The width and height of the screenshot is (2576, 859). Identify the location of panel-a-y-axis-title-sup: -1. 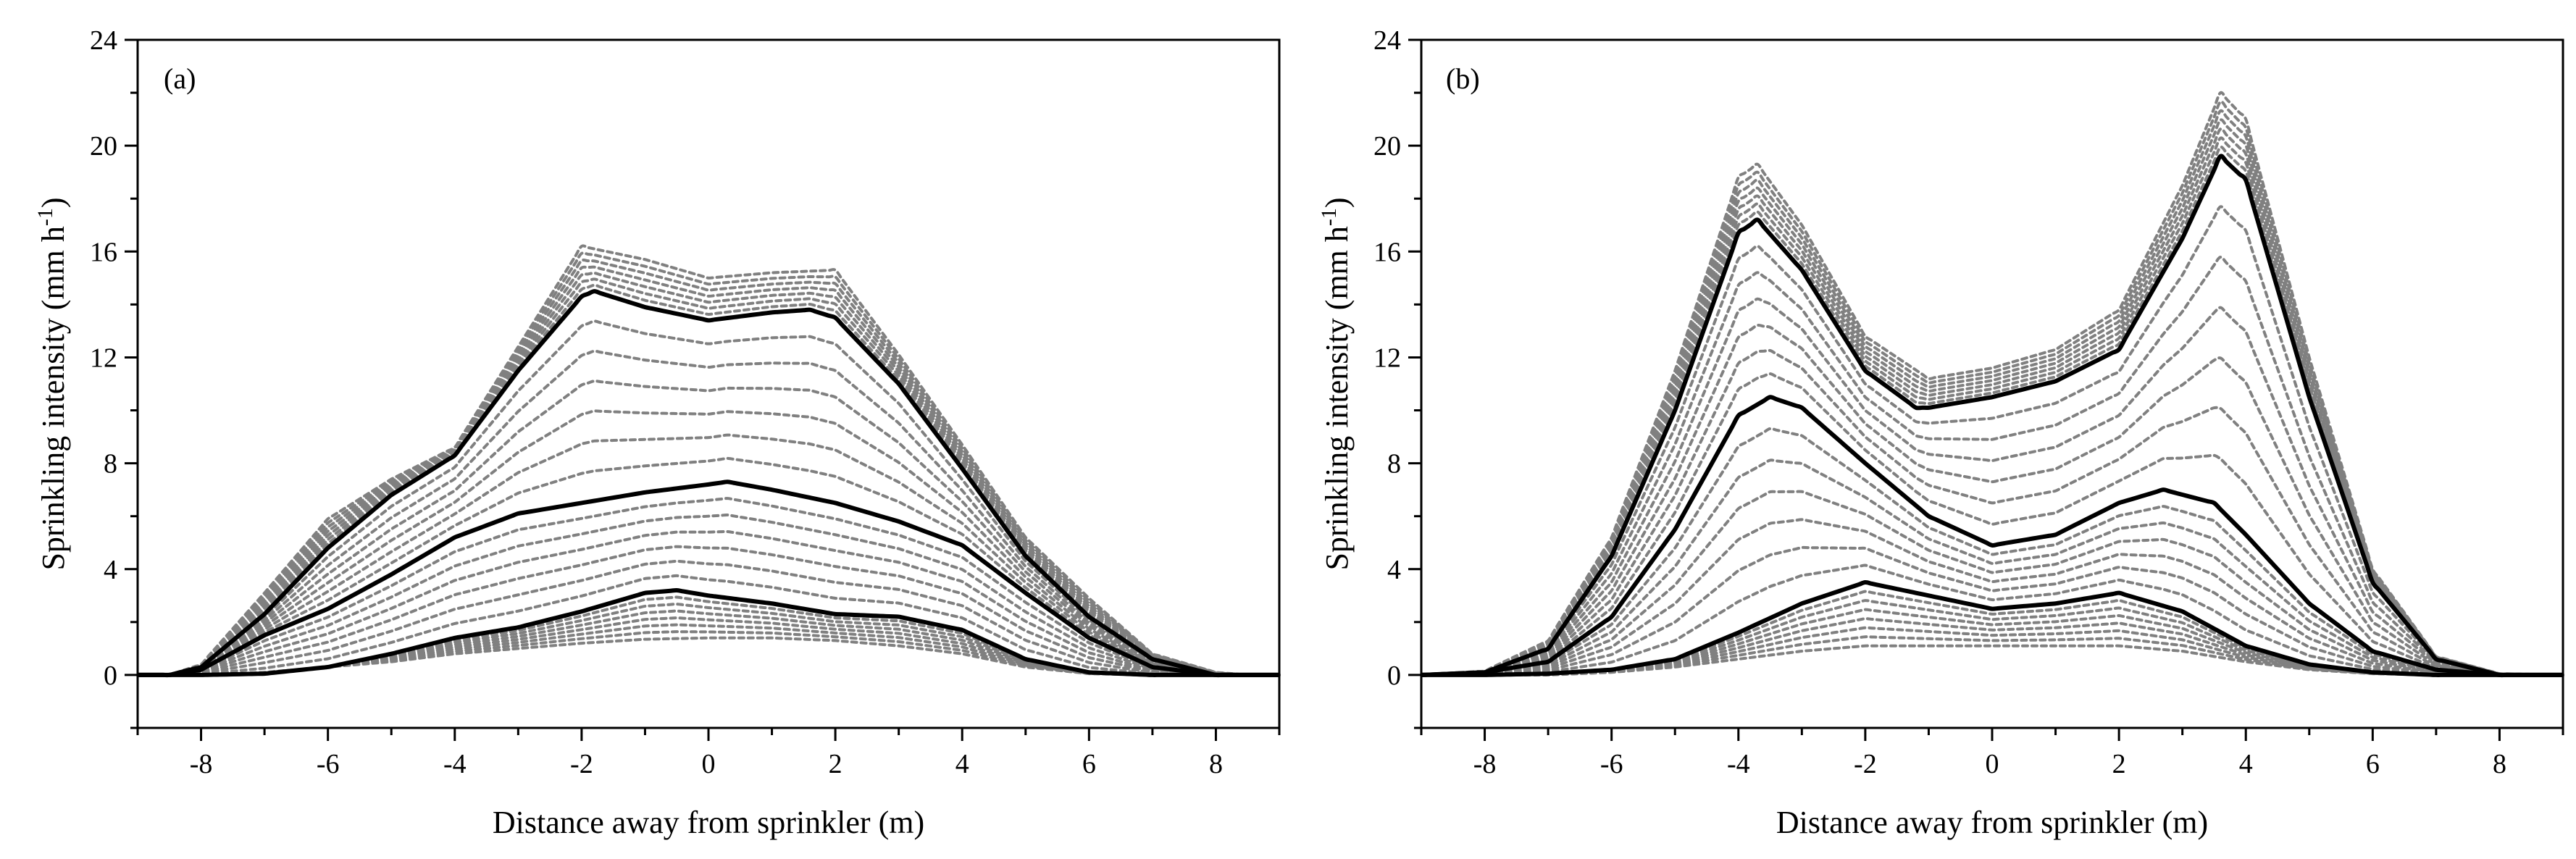
(45, 217).